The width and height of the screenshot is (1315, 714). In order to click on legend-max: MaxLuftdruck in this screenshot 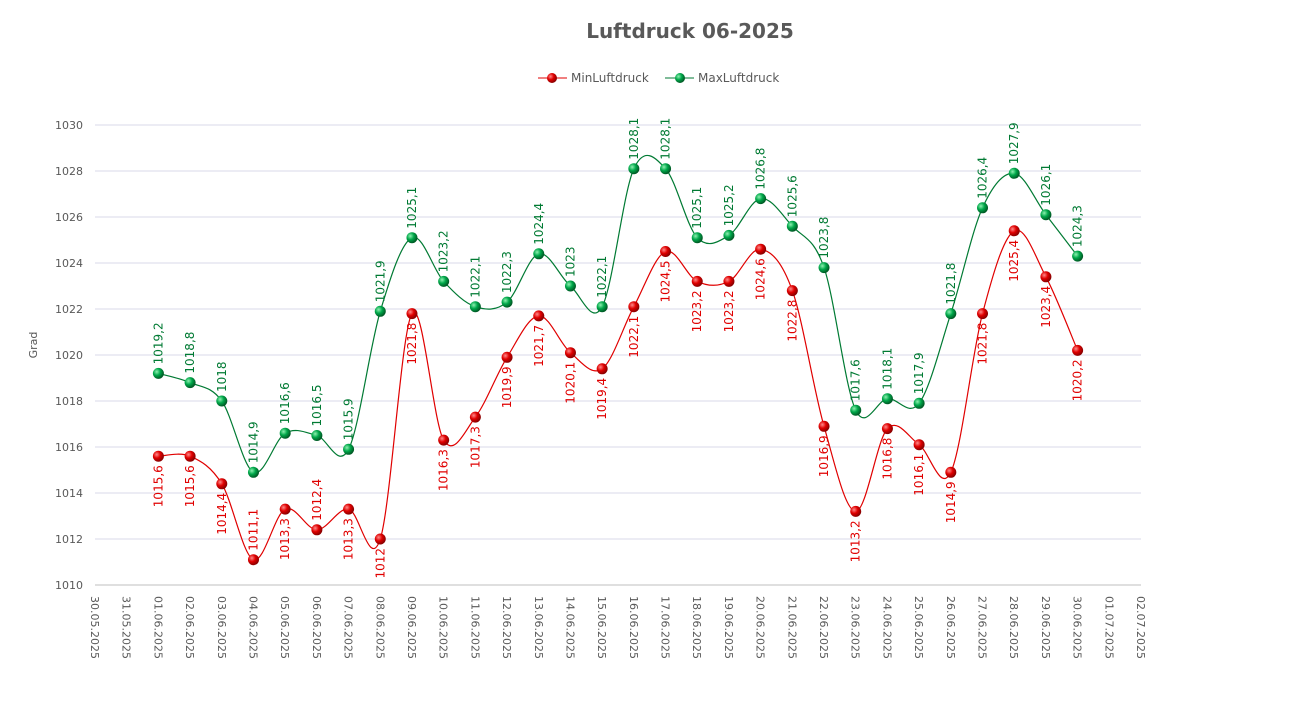, I will do `click(738, 78)`.